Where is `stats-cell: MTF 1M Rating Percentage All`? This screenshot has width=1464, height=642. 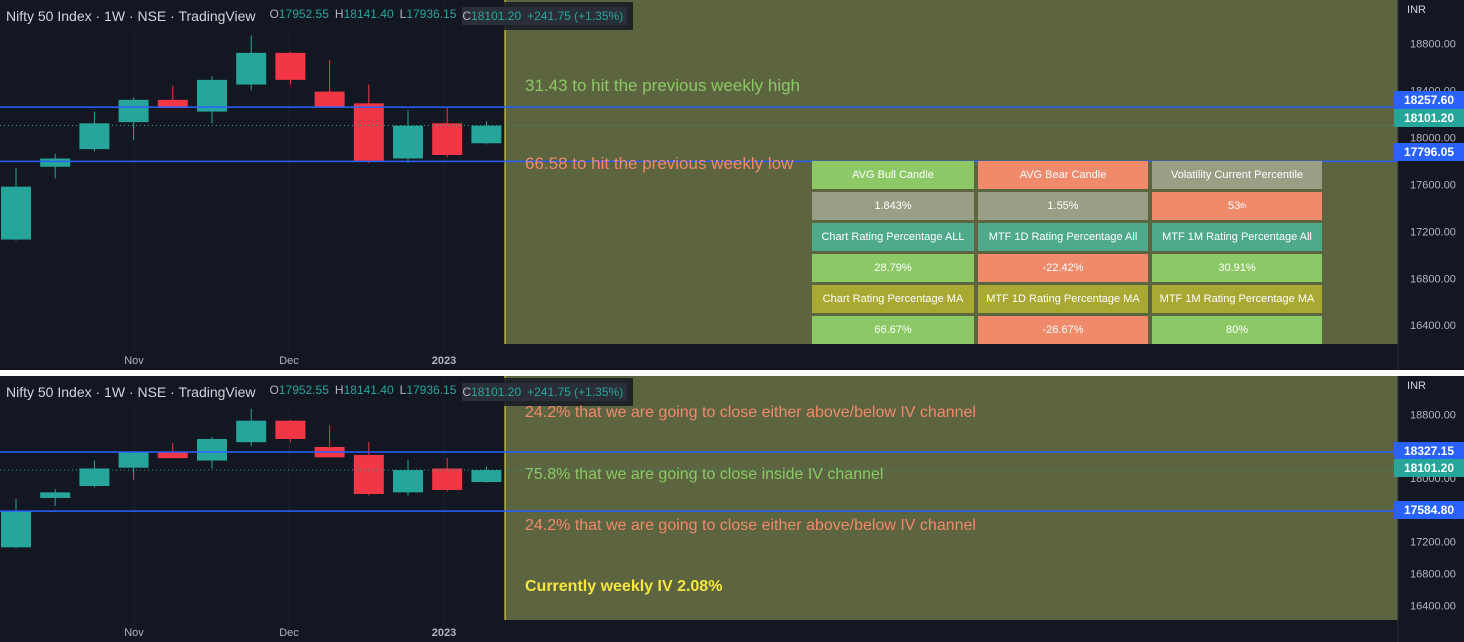
stats-cell: MTF 1M Rating Percentage All is located at coordinates (1237, 237).